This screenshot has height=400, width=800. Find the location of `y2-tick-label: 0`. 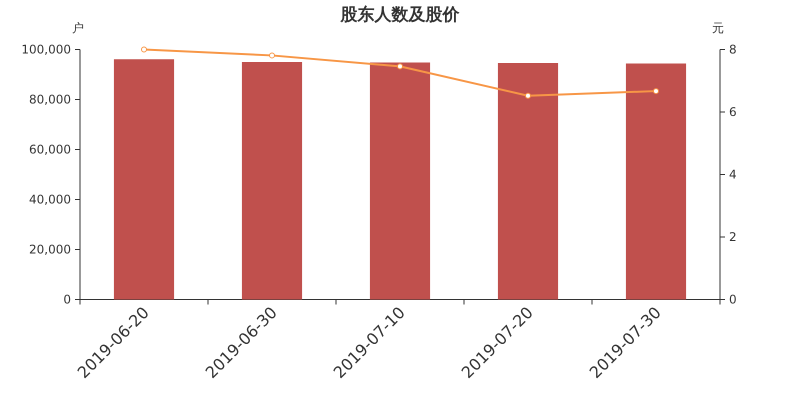

y2-tick-label: 0 is located at coordinates (733, 299).